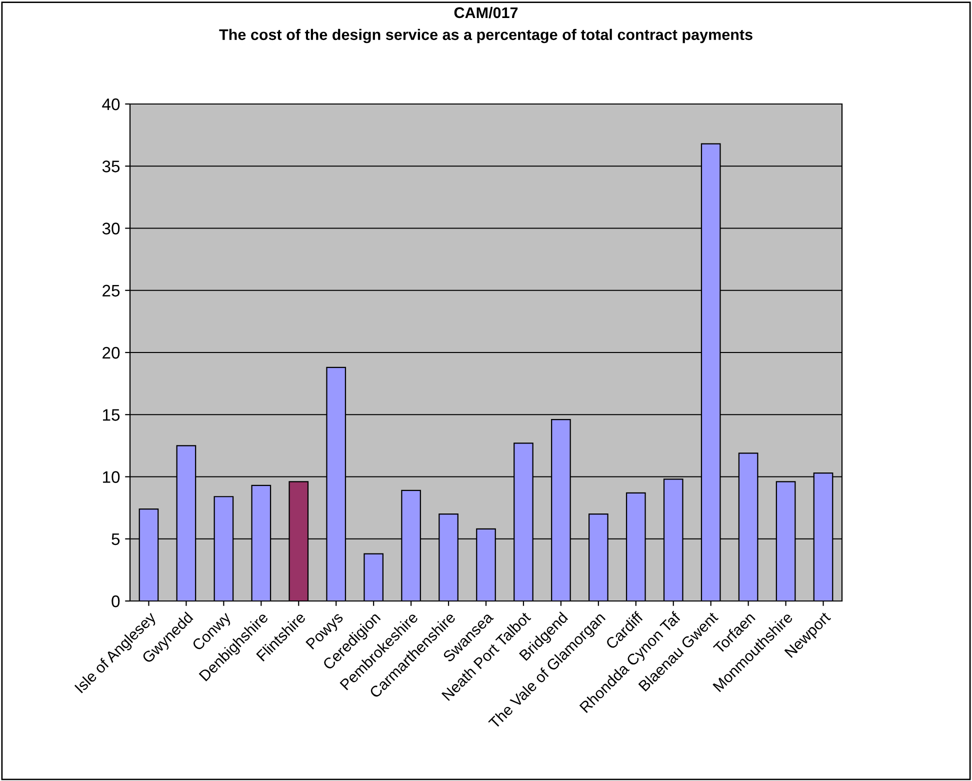 The width and height of the screenshot is (972, 781). Describe the element at coordinates (111, 415) in the screenshot. I see `y-tick-label: 15` at that location.